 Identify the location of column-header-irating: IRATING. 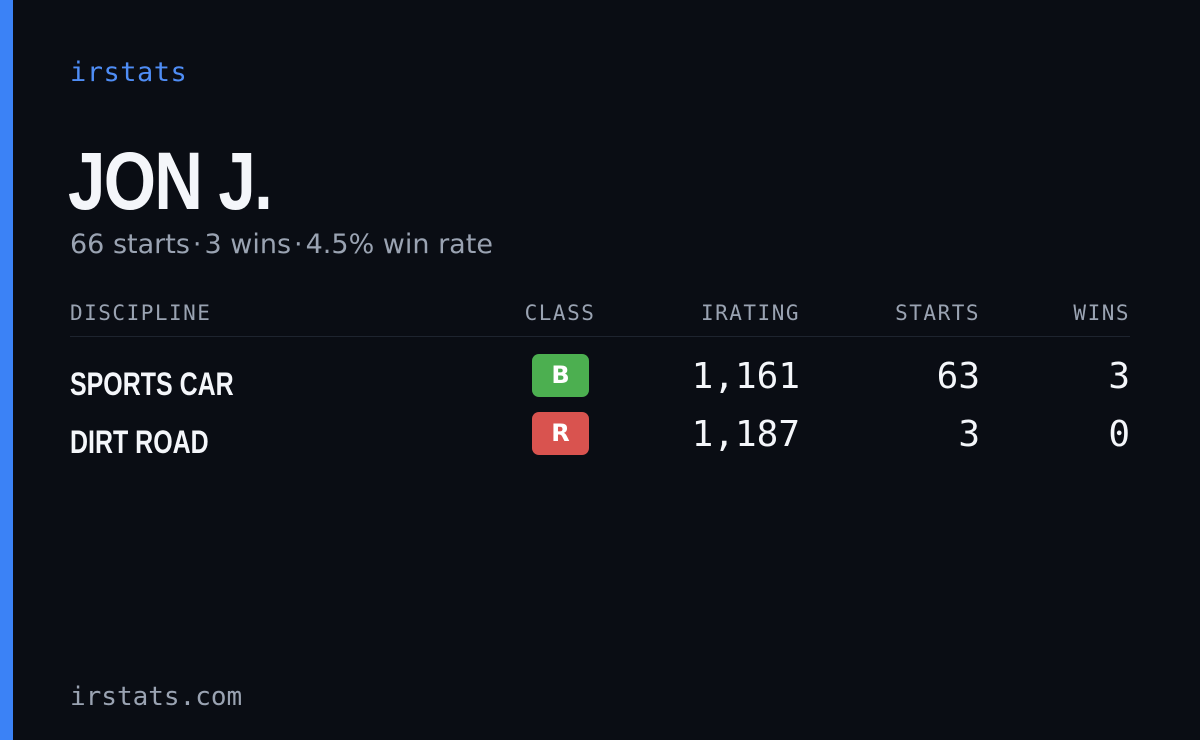
(750, 313).